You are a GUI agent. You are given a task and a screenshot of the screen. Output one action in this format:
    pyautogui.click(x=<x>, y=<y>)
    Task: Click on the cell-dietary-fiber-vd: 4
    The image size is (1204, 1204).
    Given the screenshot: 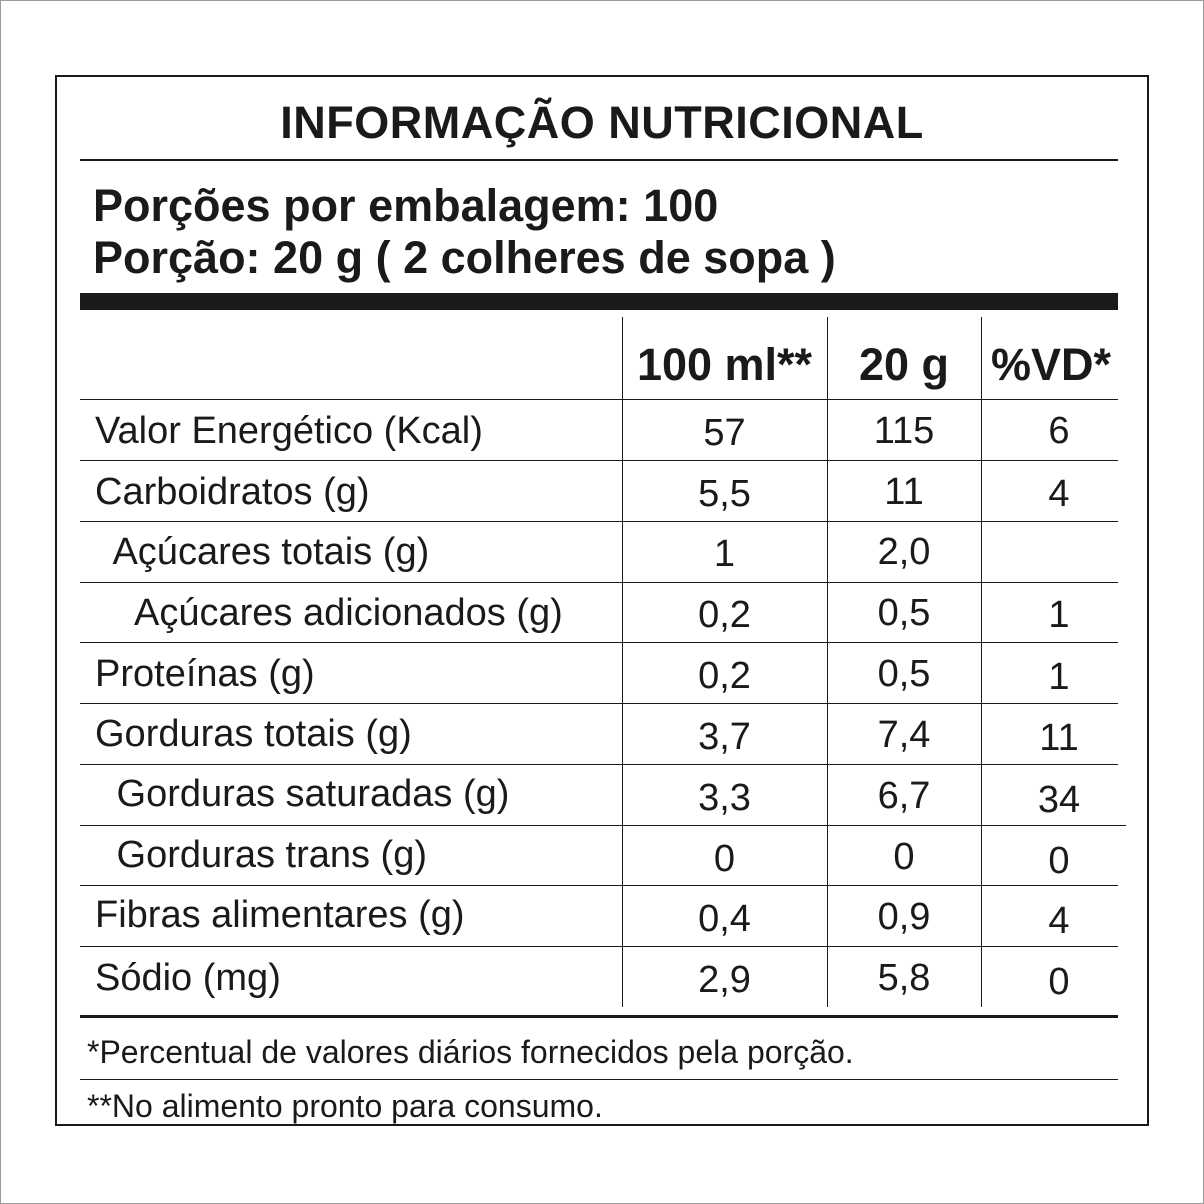 What is the action you would take?
    pyautogui.click(x=1059, y=921)
    